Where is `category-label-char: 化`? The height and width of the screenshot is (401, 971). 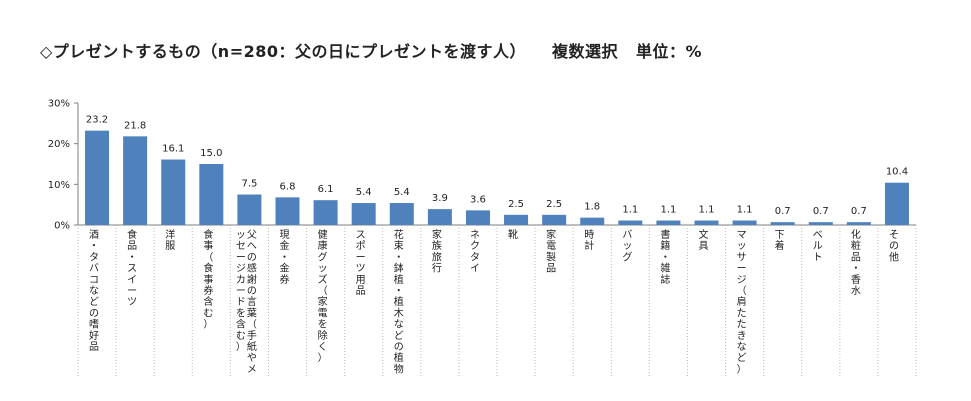
category-label-char: 化 is located at coordinates (856, 234).